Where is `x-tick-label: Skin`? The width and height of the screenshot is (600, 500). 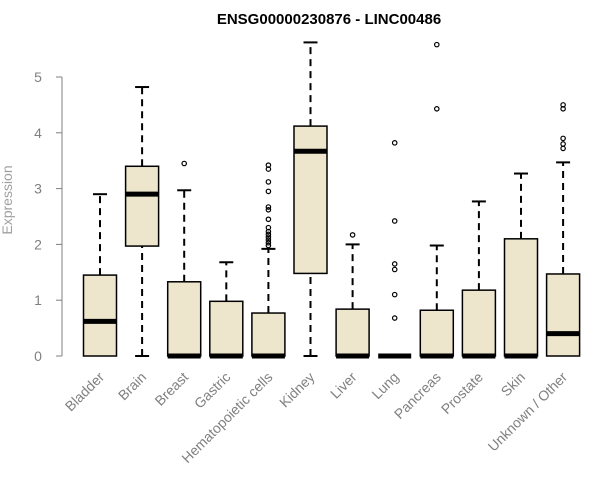
x-tick-label: Skin is located at coordinates (513, 384).